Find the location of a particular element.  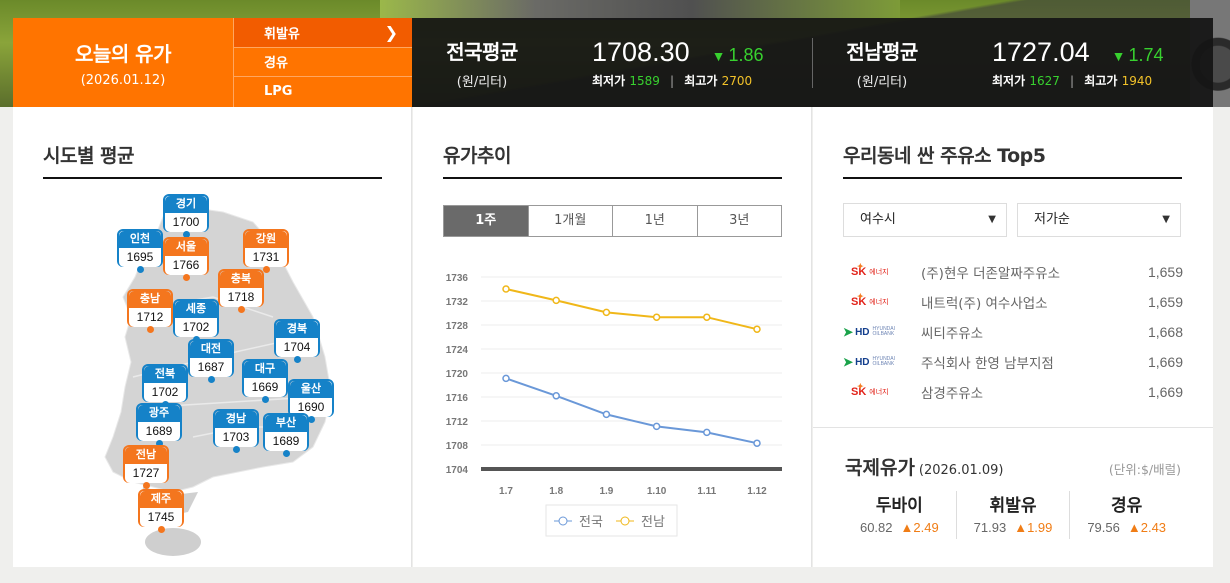

legend-marker-icon is located at coordinates (563, 521).